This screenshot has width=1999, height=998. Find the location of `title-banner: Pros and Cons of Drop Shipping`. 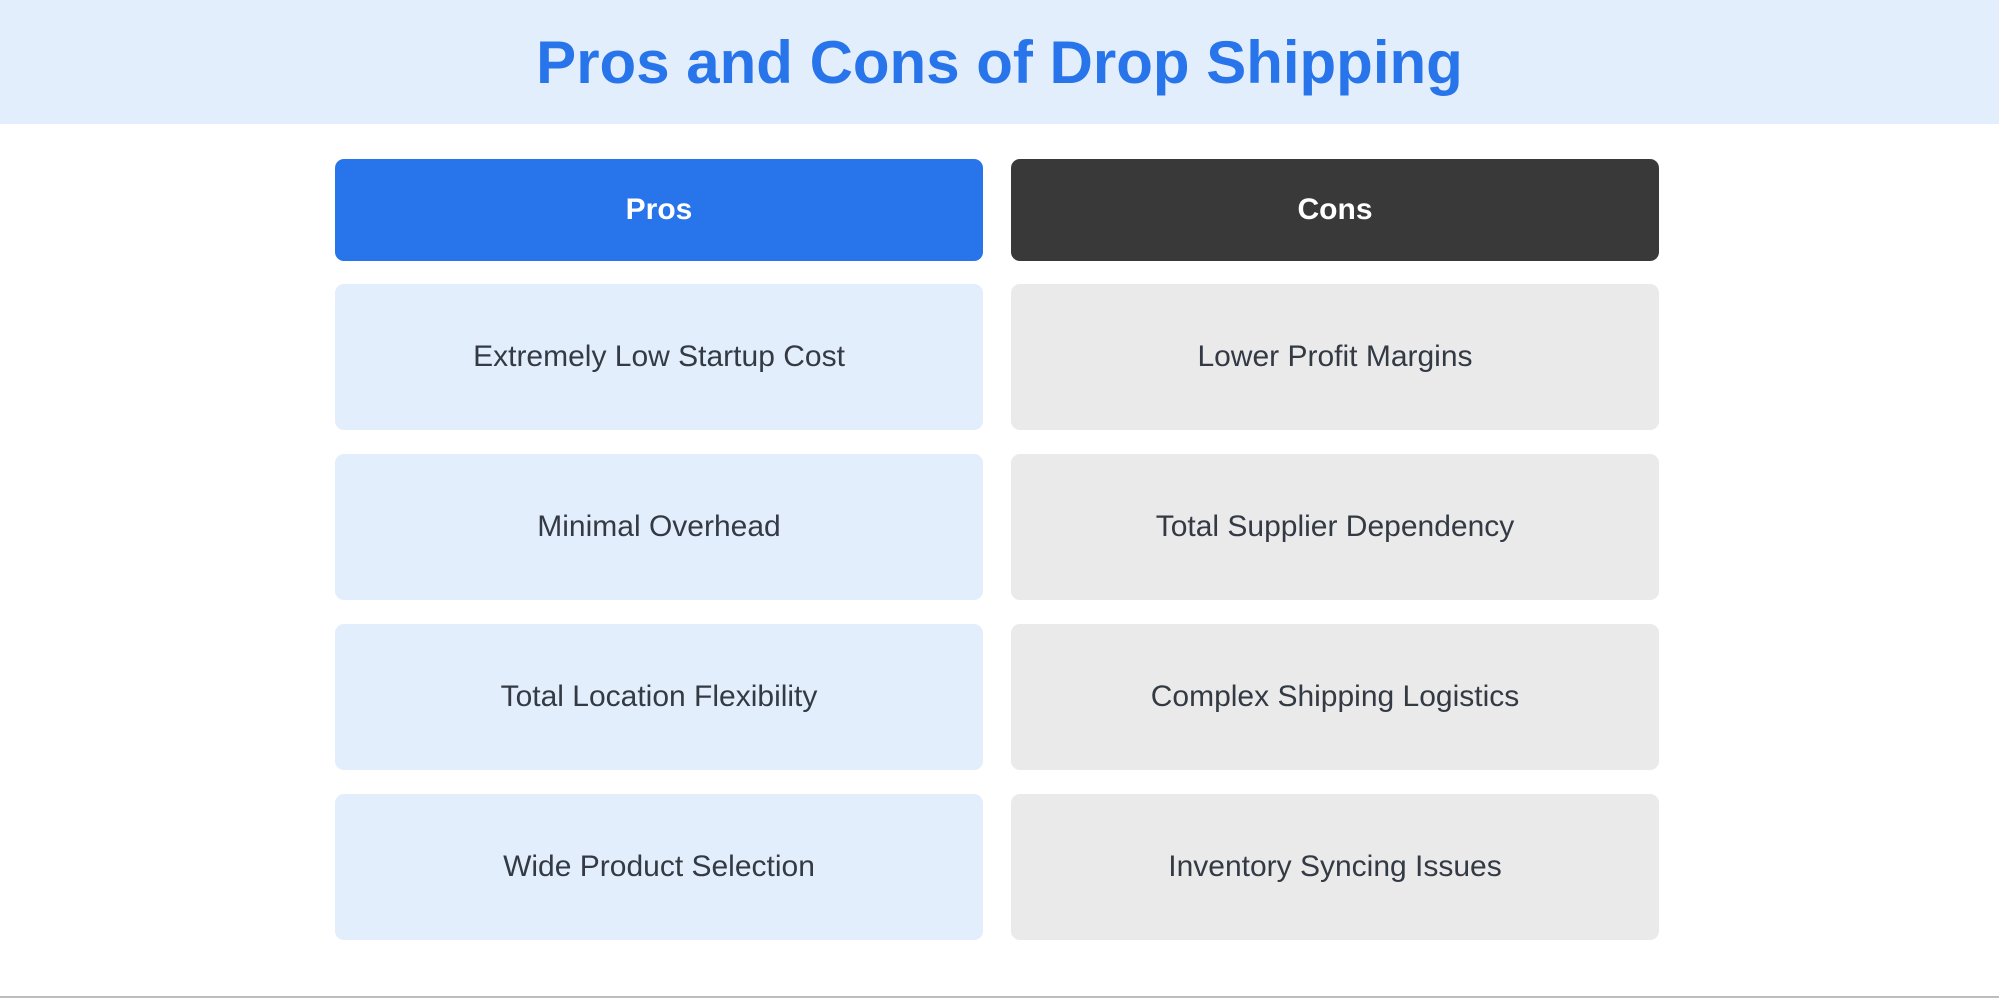

title-banner: Pros and Cons of Drop Shipping is located at coordinates (999, 62).